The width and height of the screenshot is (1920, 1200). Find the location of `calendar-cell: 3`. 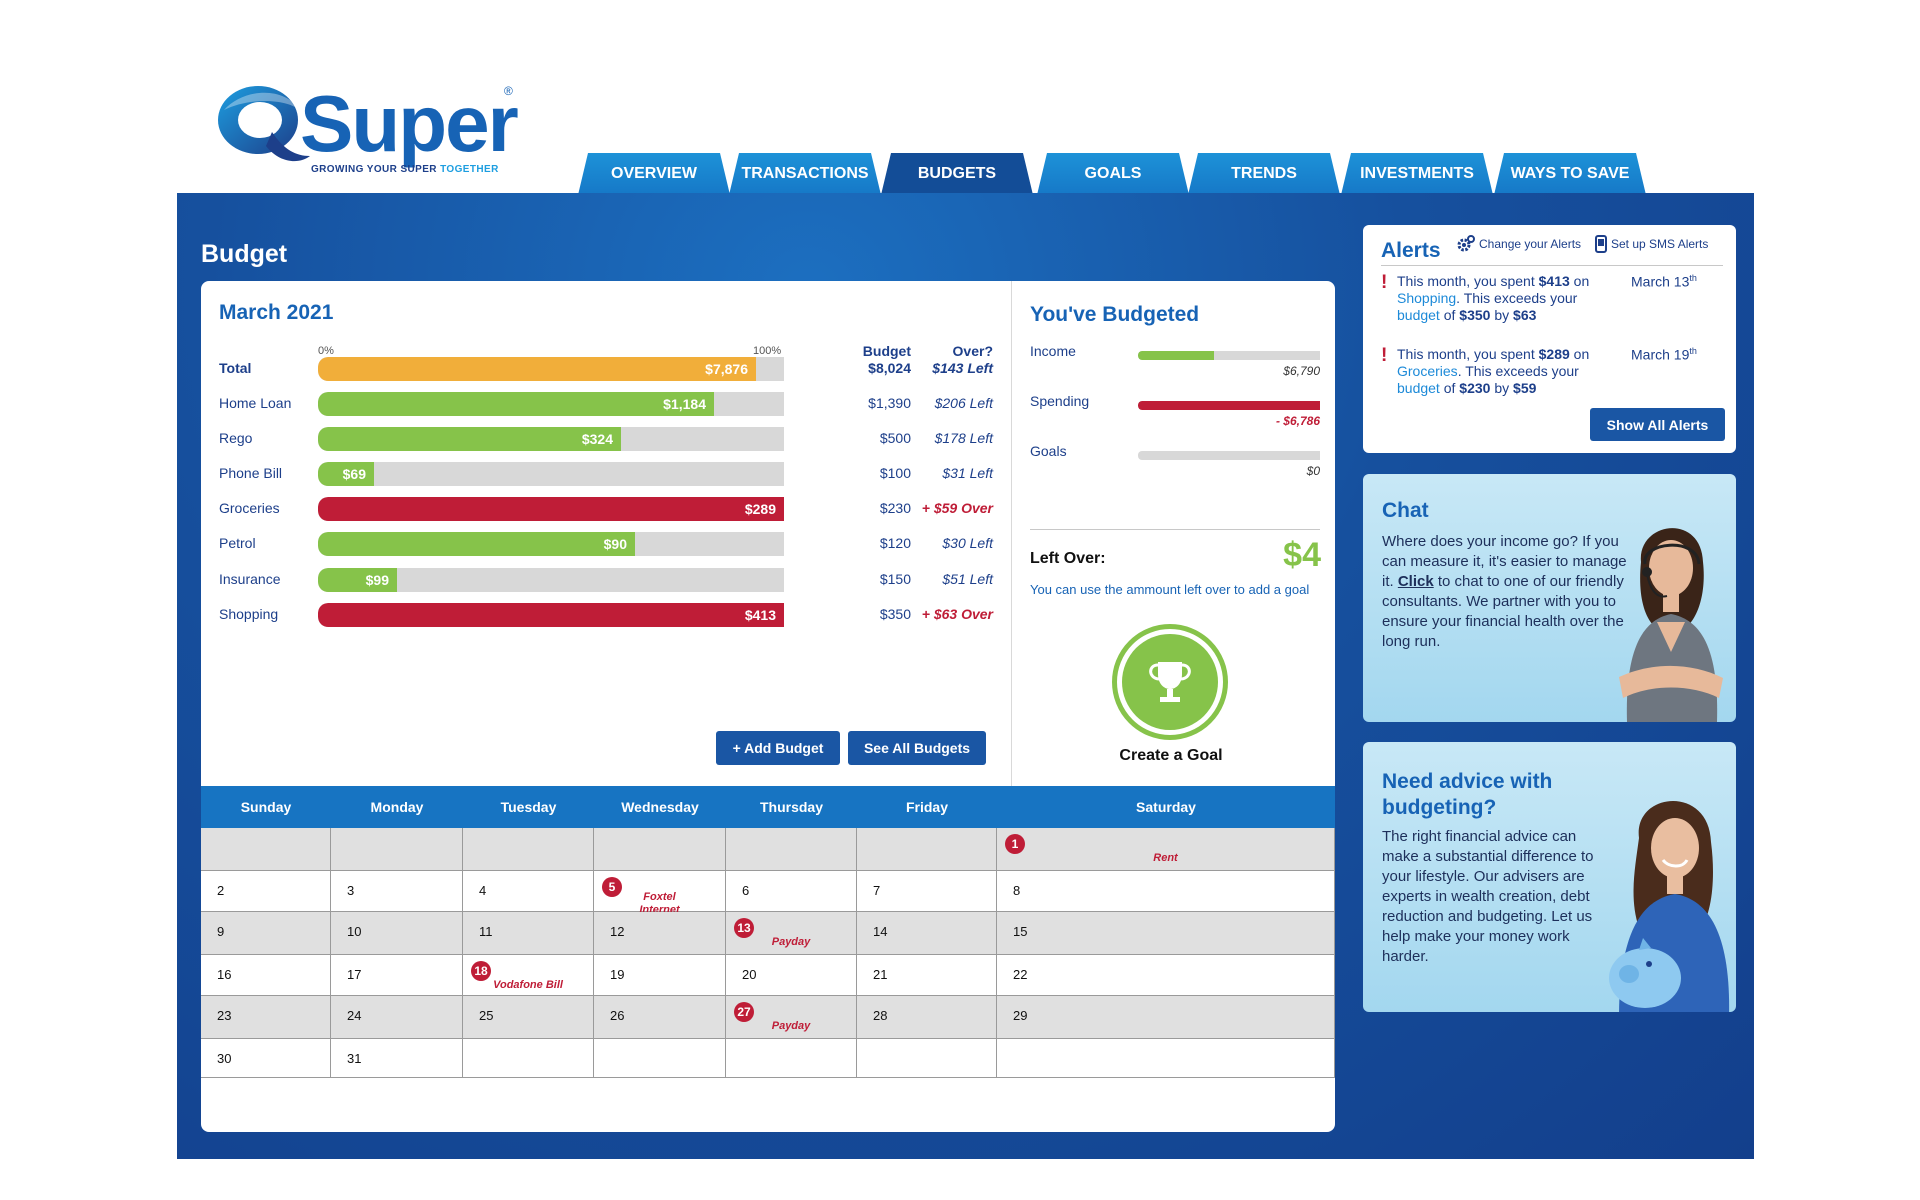

calendar-cell: 3 is located at coordinates (397, 891).